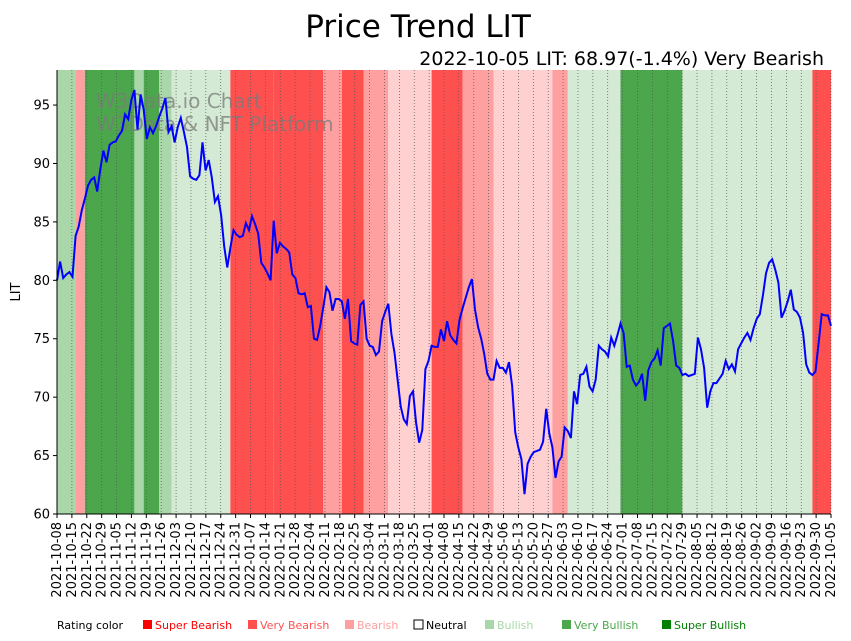 This screenshot has width=851, height=641. I want to click on watermark-line-1: W3Data.io Chart, so click(179, 101).